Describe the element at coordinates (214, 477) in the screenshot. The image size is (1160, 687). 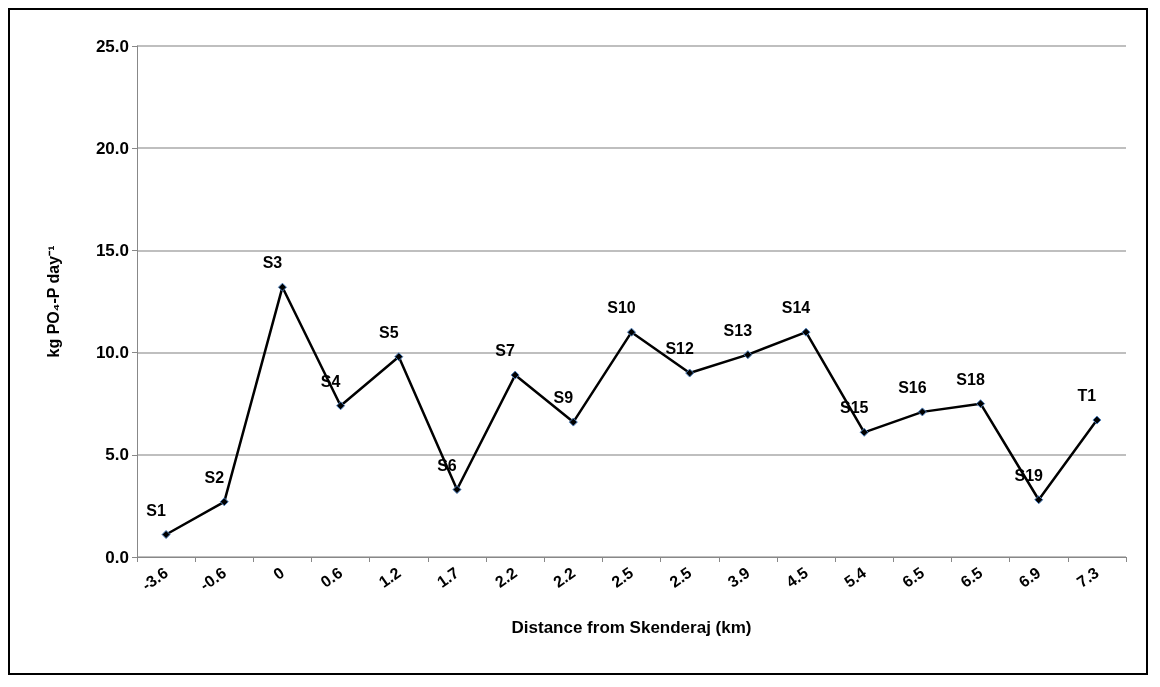
I see `data-label: S2` at that location.